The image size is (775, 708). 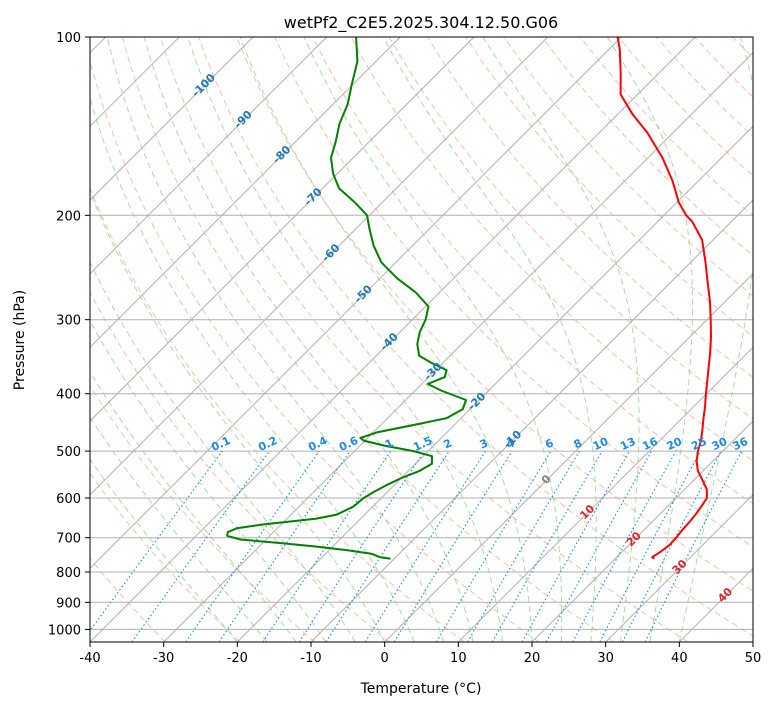 What do you see at coordinates (68, 216) in the screenshot?
I see `y-tick-label: 200` at bounding box center [68, 216].